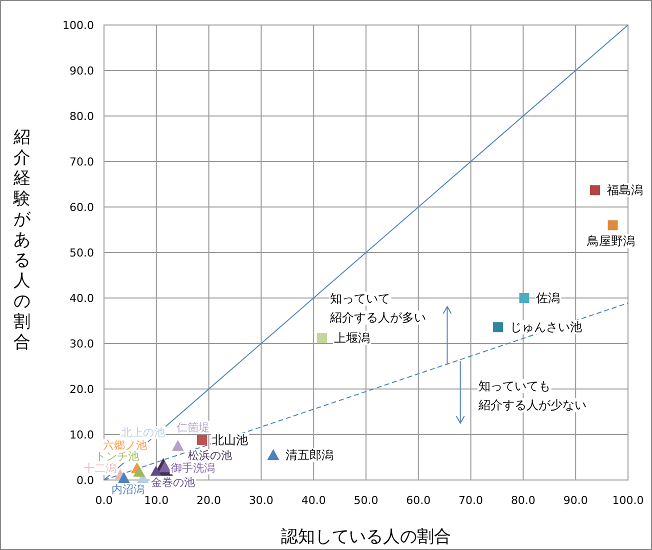  What do you see at coordinates (82, 207) in the screenshot?
I see `y-tick-label: 60.0` at bounding box center [82, 207].